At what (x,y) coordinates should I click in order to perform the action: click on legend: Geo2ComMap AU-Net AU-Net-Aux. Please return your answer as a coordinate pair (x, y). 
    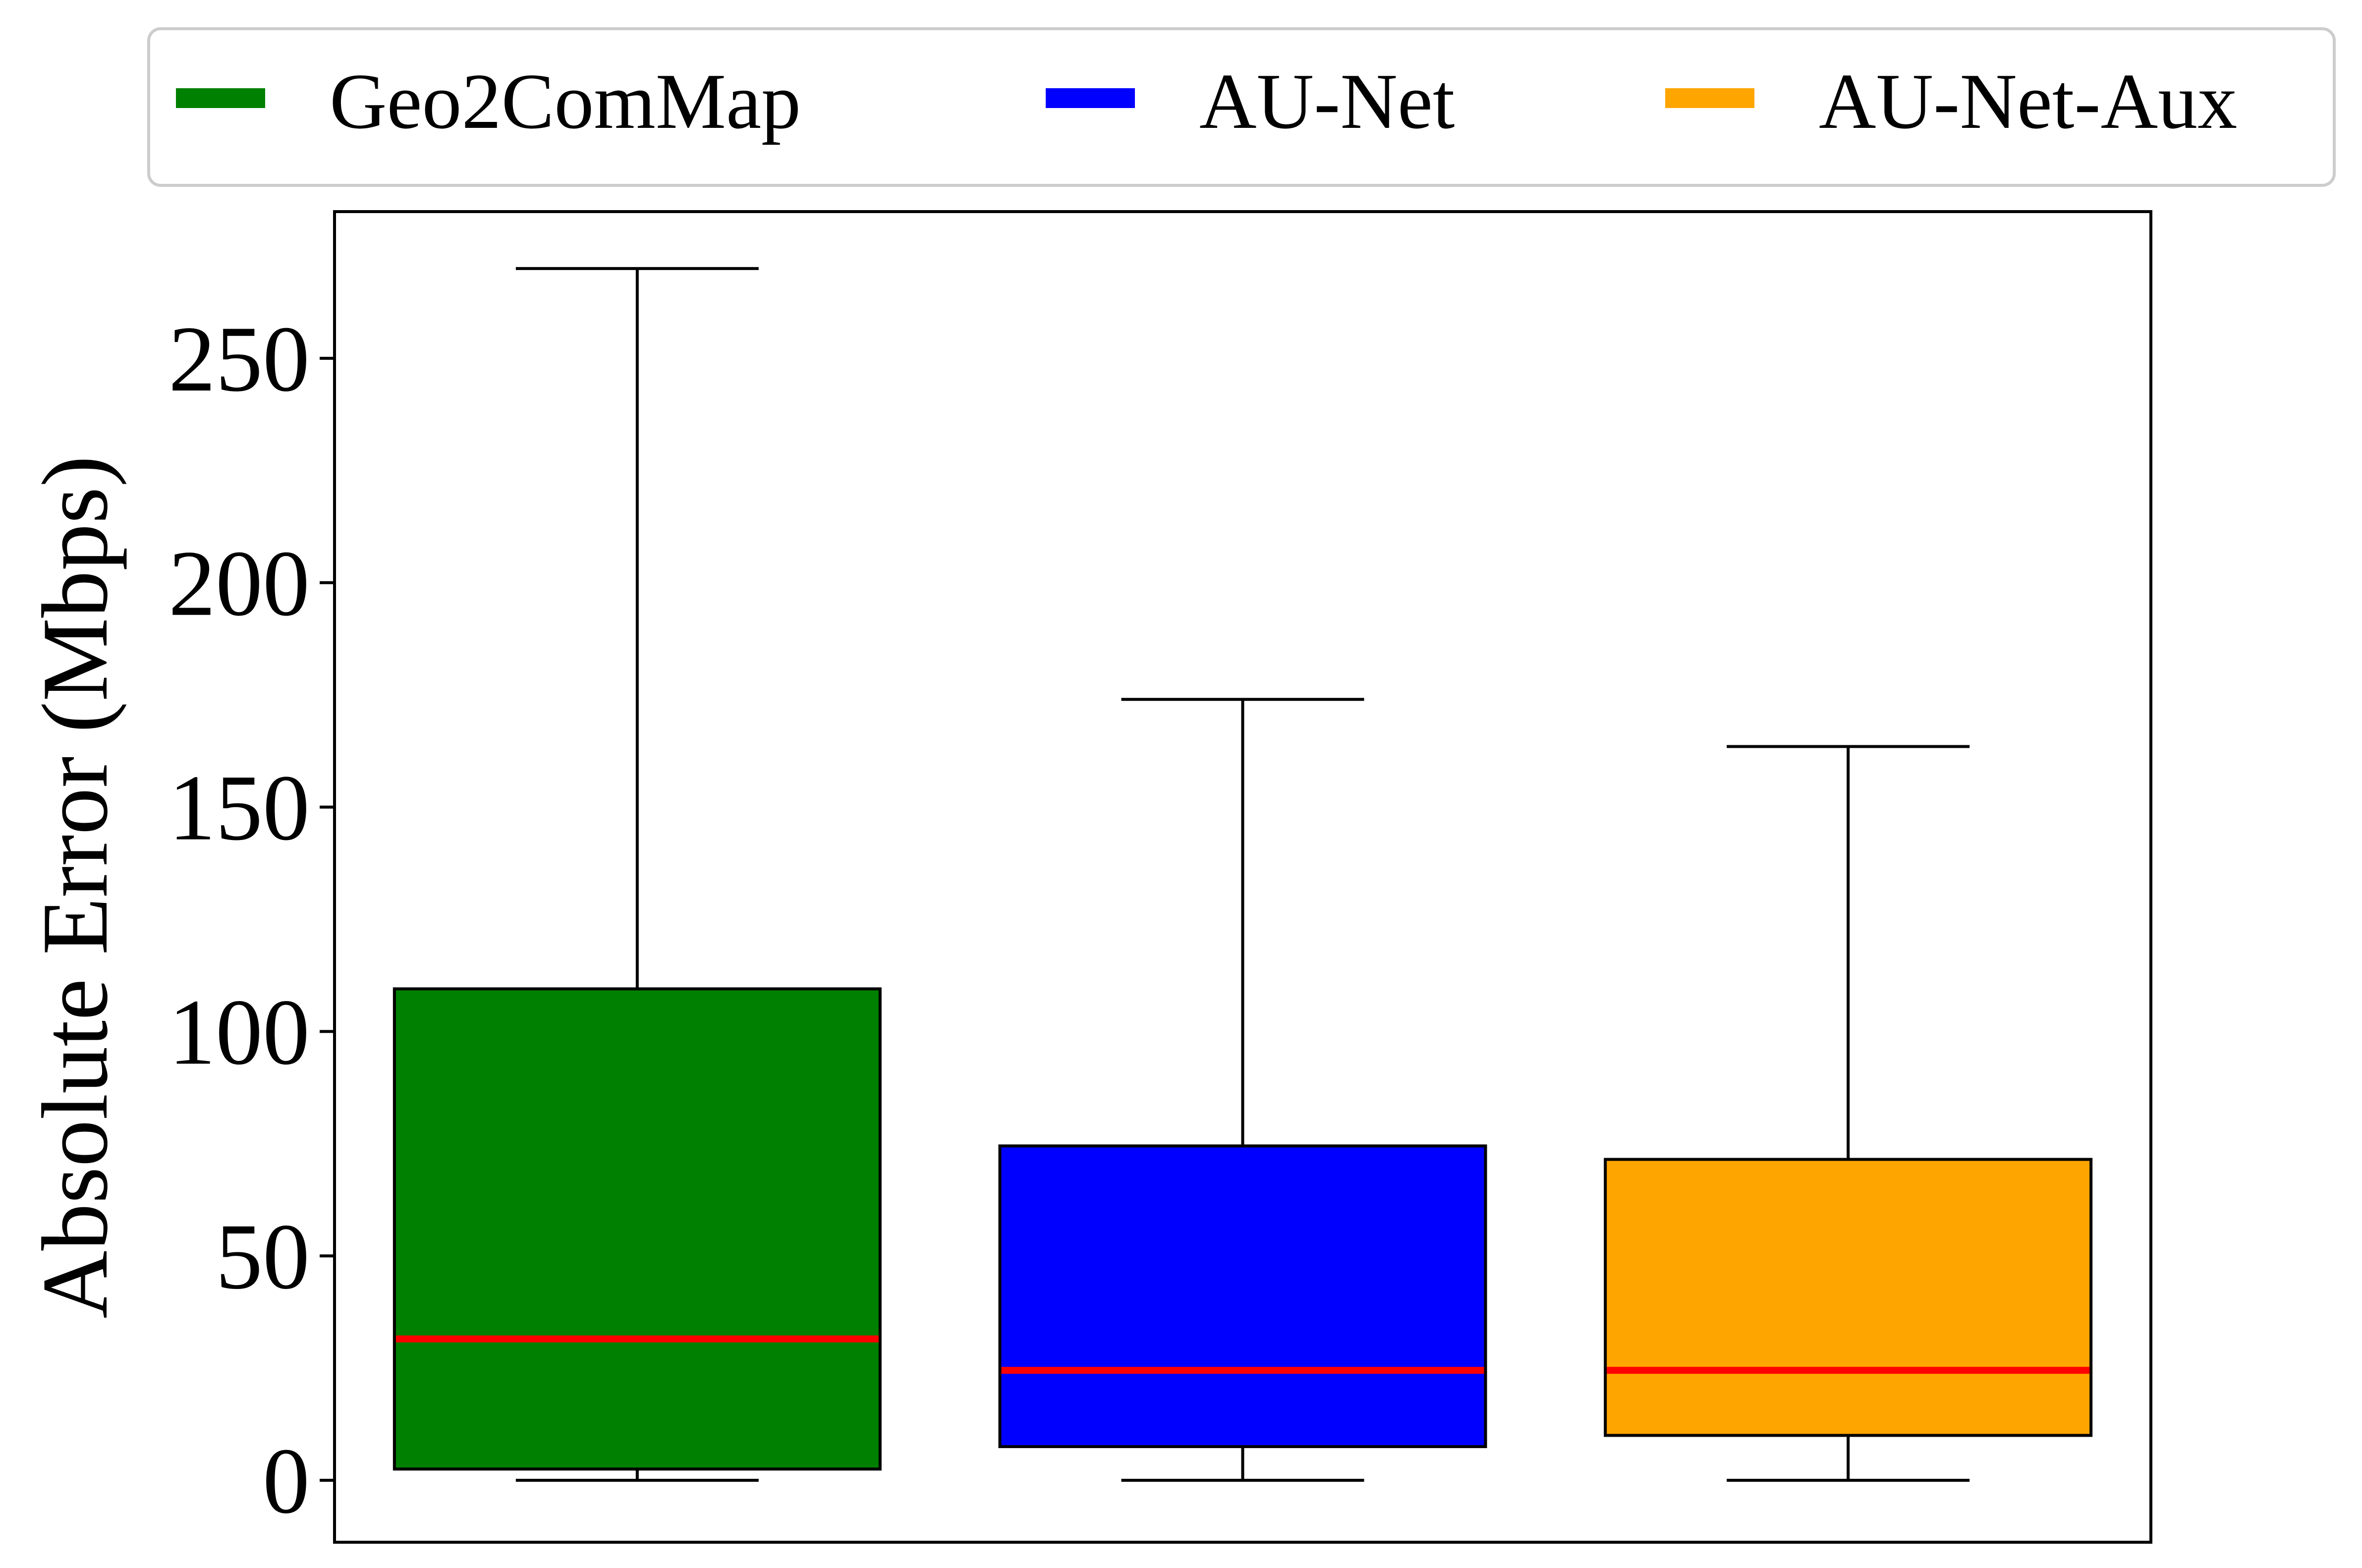
    Looking at the image, I should click on (1241, 107).